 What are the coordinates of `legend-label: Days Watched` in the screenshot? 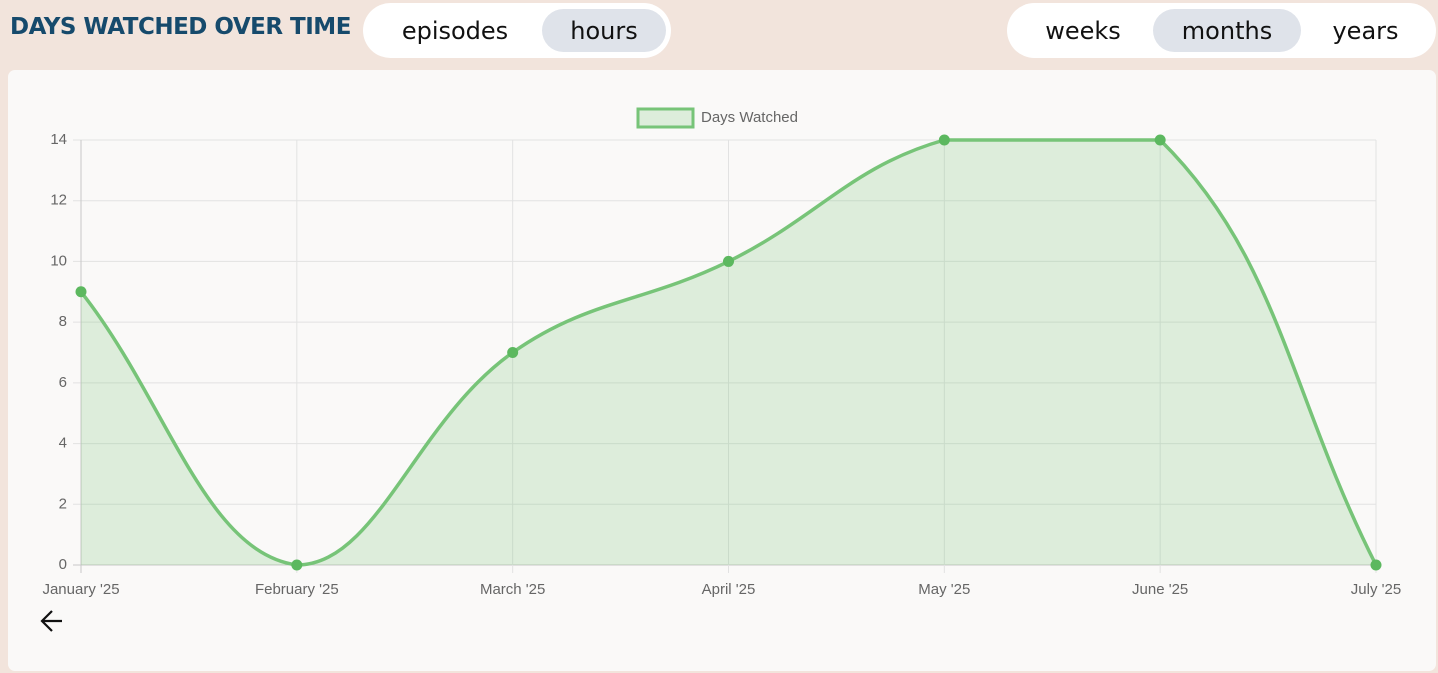 It's located at (749, 117).